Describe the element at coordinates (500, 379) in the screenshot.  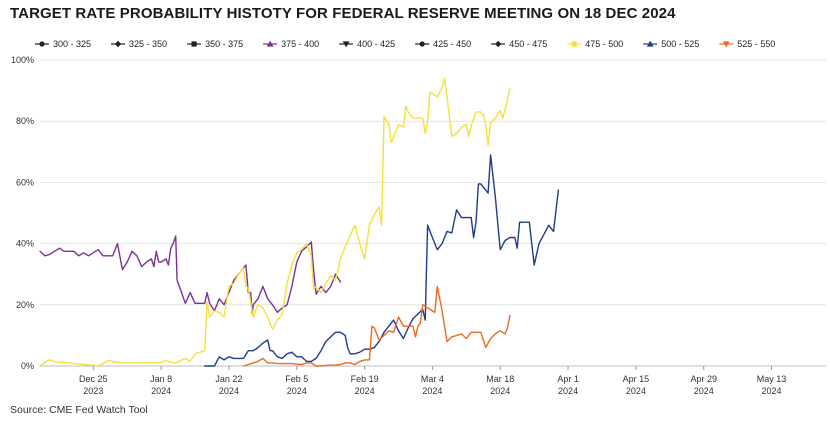
I see `x-tick-label: Mar 18` at that location.